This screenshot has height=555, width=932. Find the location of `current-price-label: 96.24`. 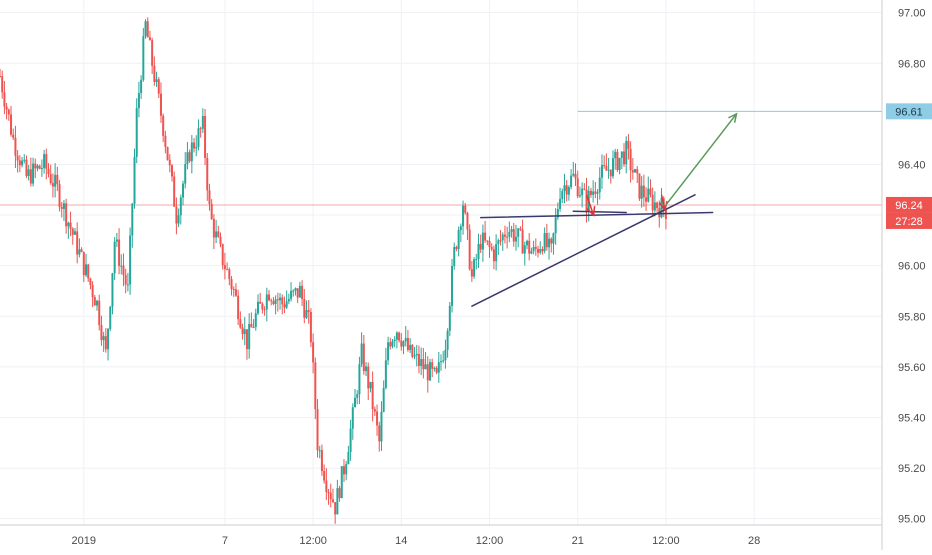

current-price-label: 96.24 is located at coordinates (909, 206).